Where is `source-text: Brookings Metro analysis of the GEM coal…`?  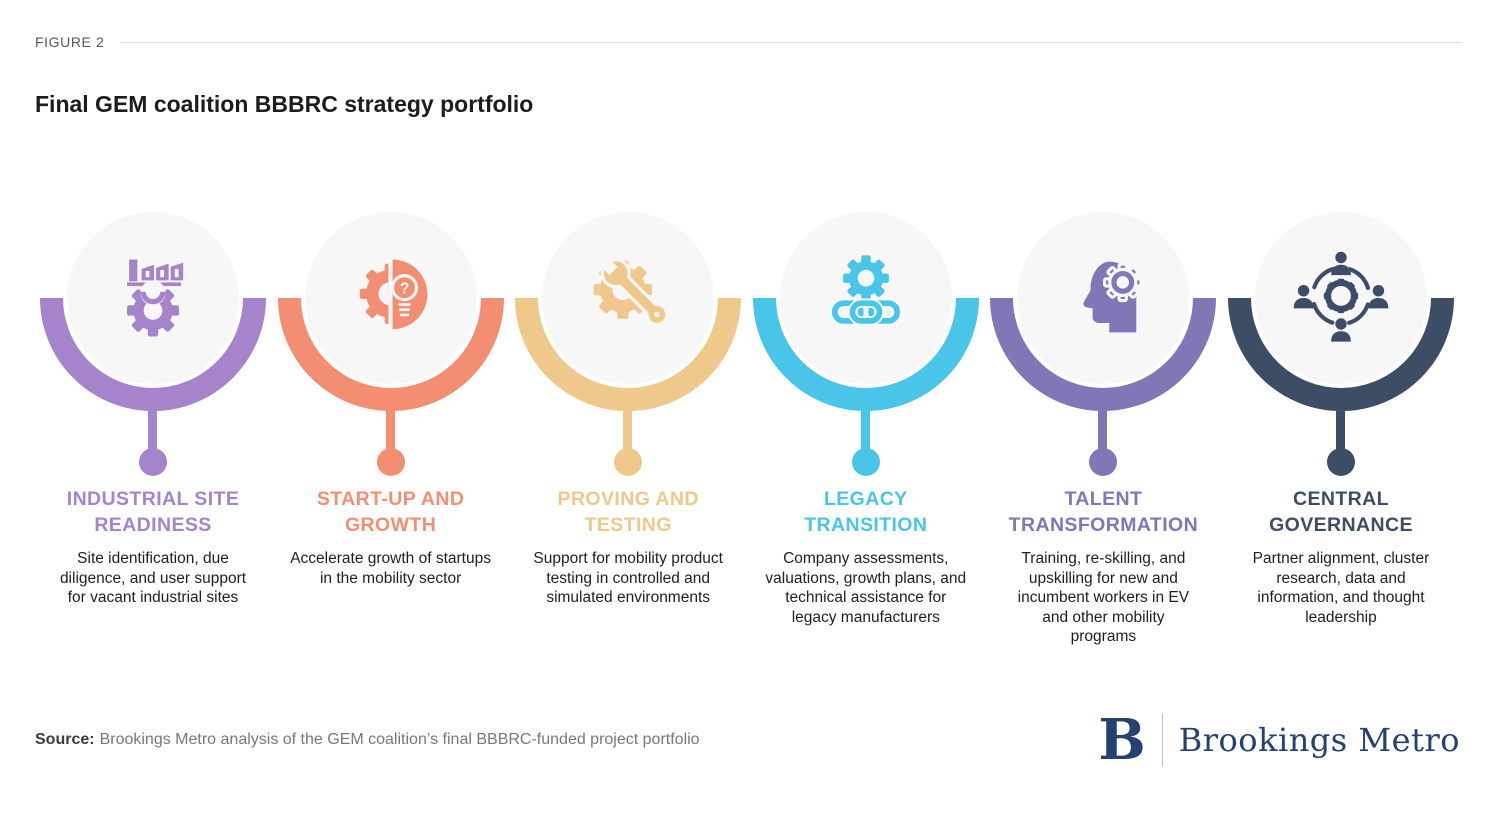
source-text: Brookings Metro analysis of the GEM coal… is located at coordinates (399, 739).